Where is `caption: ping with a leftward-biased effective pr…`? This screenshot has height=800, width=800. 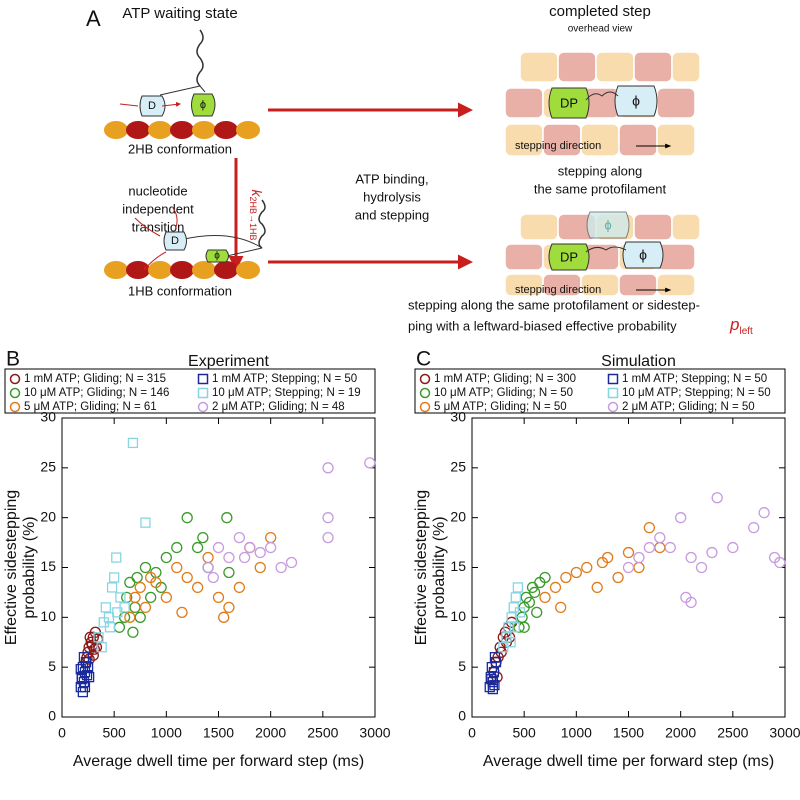
caption: ping with a leftward-biased effective pr… is located at coordinates (542, 325).